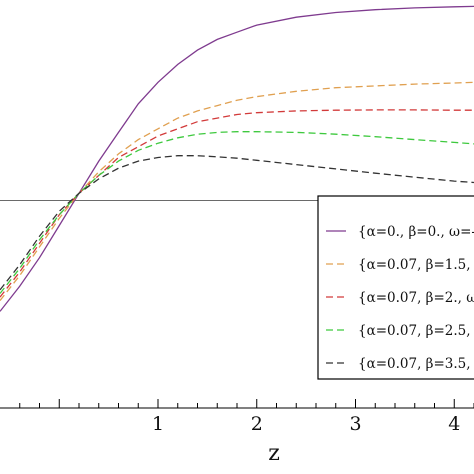 The height and width of the screenshot is (474, 474). I want to click on legend-item-1: {α=0., β=0., ω=-1.}, so click(400, 232).